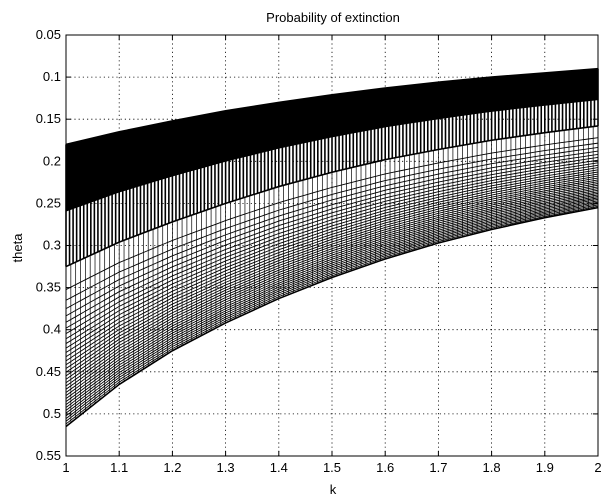 Image resolution: width=601 pixels, height=501 pixels. What do you see at coordinates (65, 467) in the screenshot?
I see `x-tick-label: 1` at bounding box center [65, 467].